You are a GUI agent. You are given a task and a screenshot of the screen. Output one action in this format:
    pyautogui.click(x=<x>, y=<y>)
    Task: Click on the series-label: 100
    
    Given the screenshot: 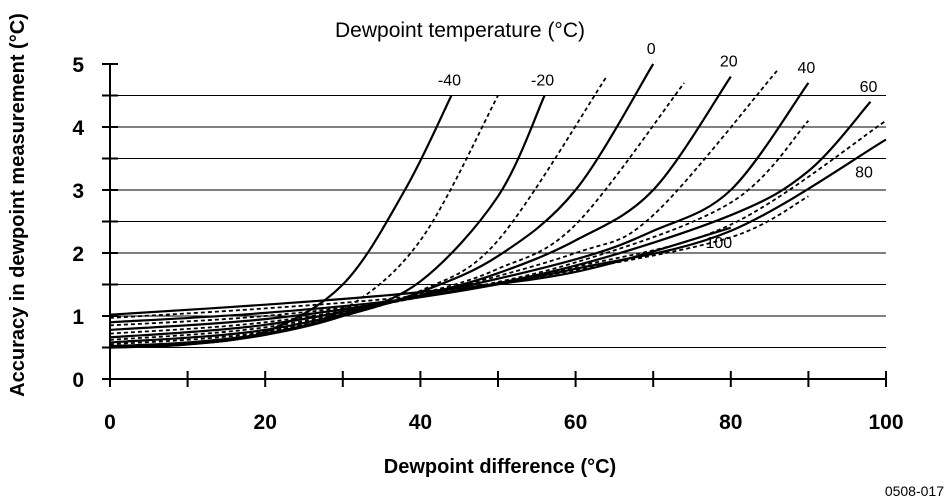 What is the action you would take?
    pyautogui.click(x=718, y=243)
    